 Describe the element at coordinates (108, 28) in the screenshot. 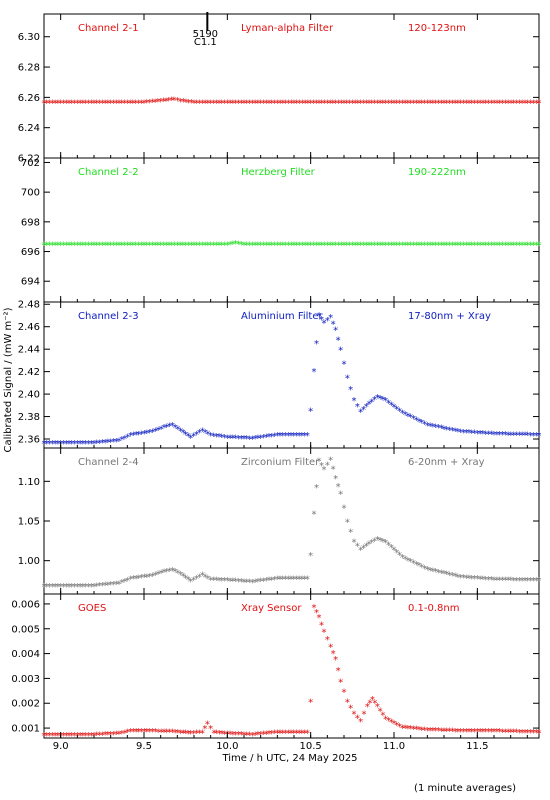

I see `panel-channel-label: Channel 2-1` at that location.